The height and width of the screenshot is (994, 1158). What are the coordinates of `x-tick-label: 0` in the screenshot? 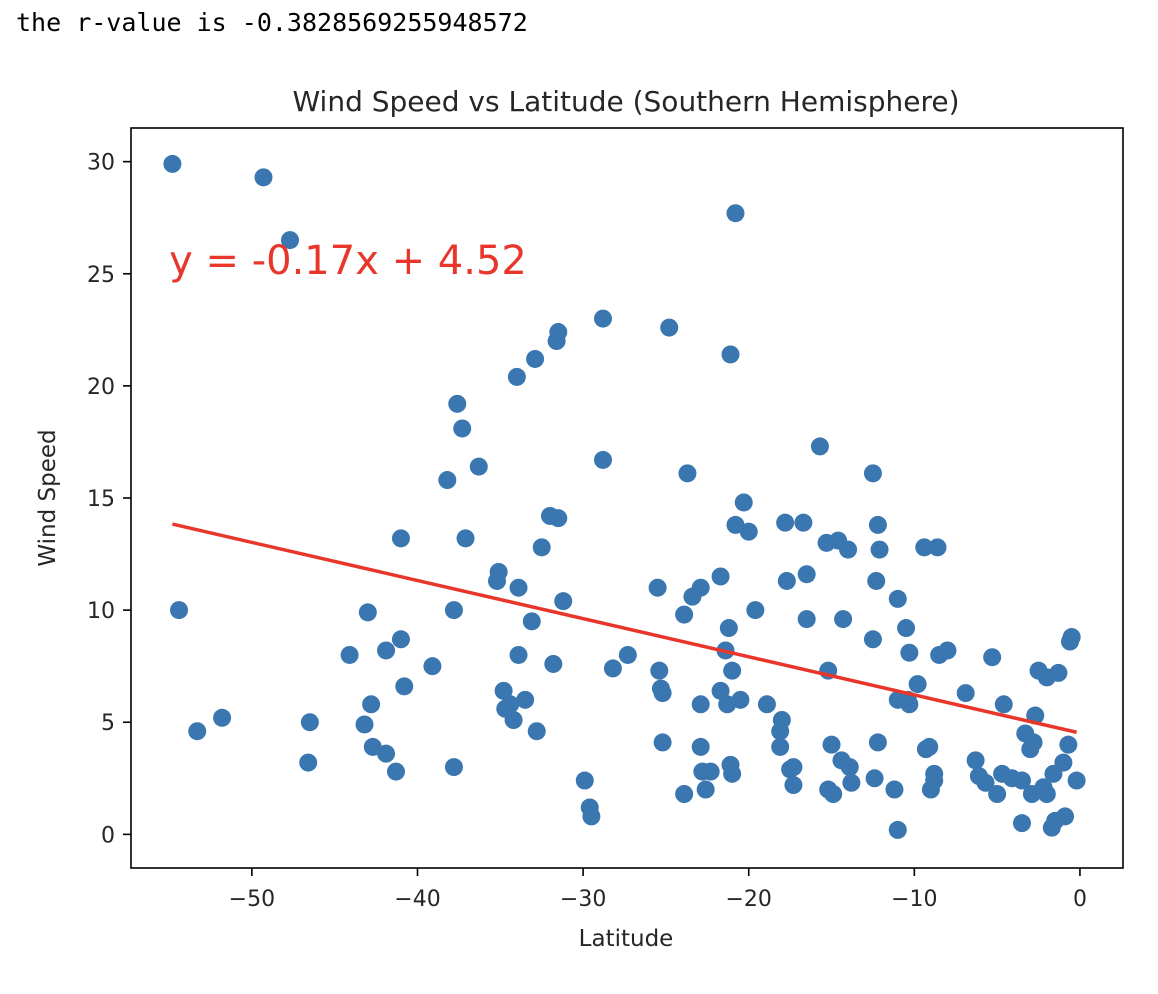 It's located at (1080, 899).